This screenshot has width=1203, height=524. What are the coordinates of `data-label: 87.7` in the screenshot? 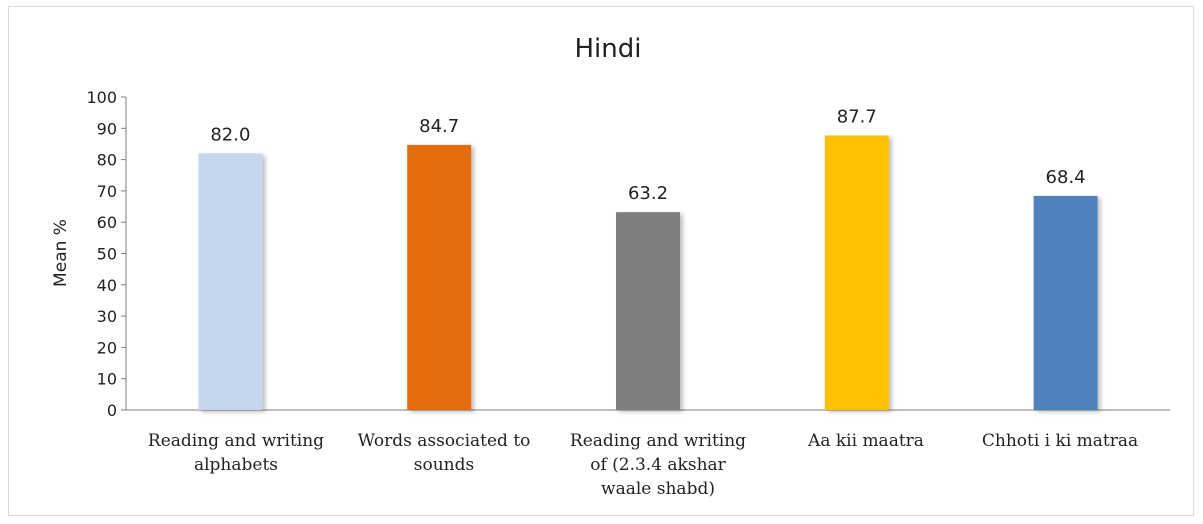 It's located at (857, 116).